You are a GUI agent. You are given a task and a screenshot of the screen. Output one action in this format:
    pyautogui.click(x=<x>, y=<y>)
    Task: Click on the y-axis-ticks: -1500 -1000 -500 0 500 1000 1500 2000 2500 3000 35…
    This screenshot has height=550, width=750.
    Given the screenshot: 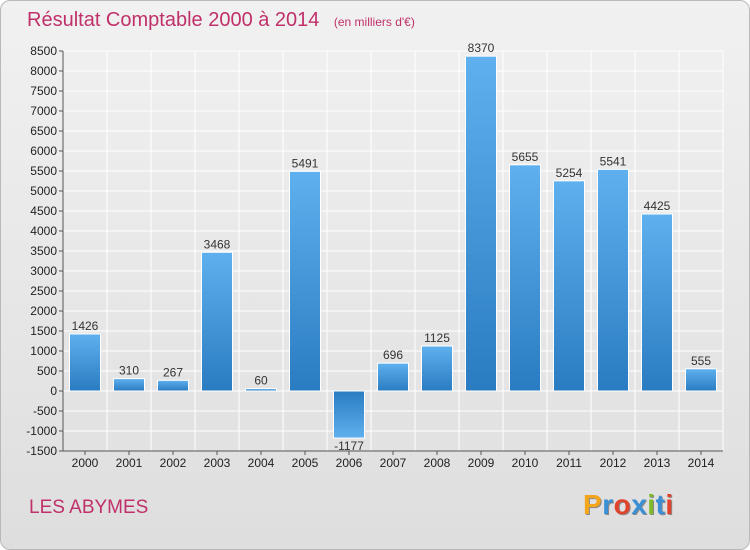 What is the action you would take?
    pyautogui.click(x=41, y=251)
    